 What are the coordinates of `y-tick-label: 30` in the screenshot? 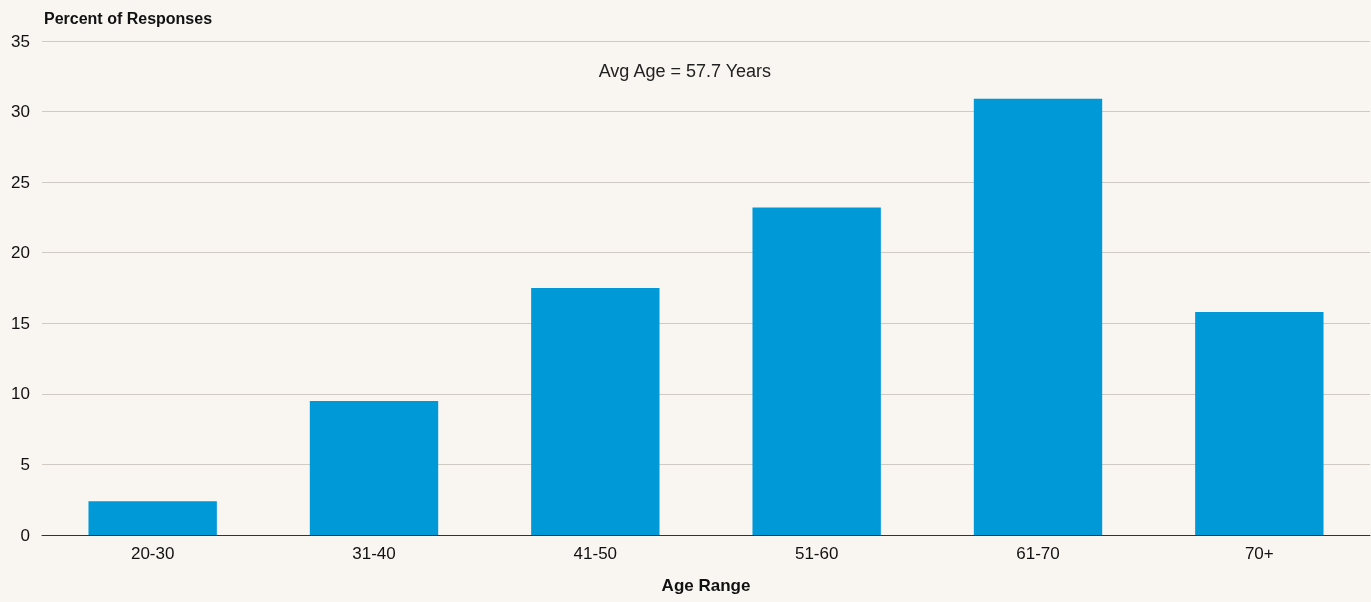 It's located at (20, 112).